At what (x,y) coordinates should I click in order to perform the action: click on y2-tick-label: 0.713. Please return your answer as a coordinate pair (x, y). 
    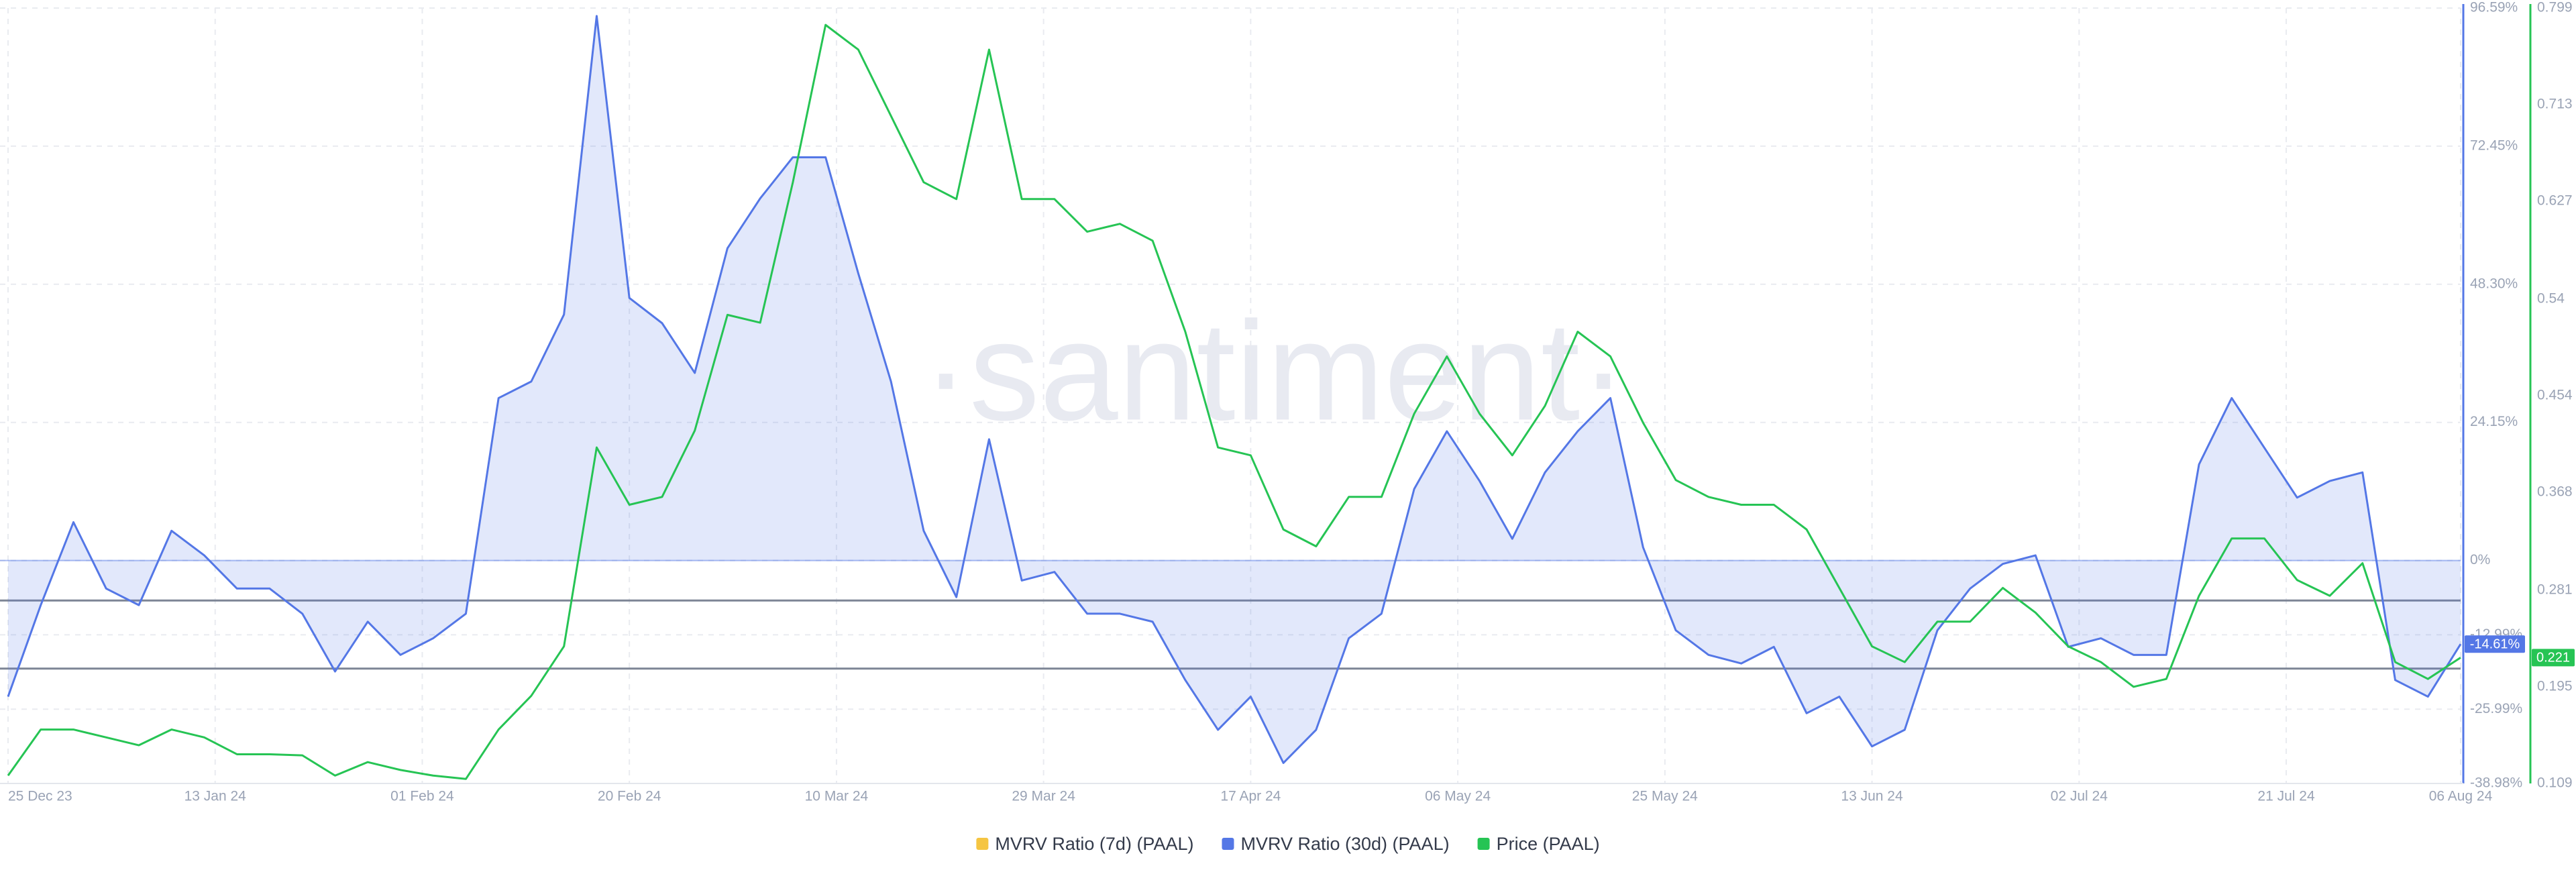
    Looking at the image, I should click on (2555, 104).